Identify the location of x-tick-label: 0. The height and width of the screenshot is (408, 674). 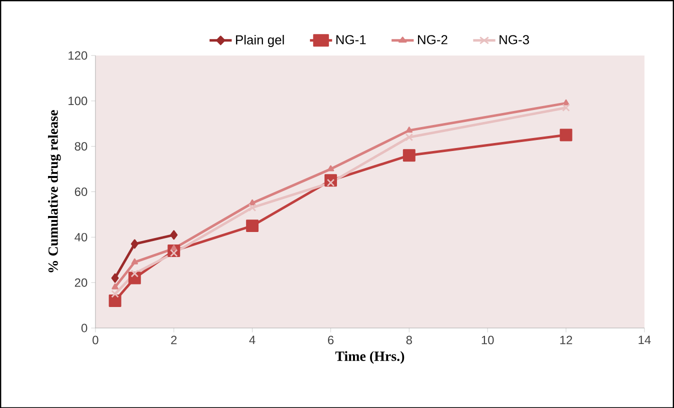
(95, 340).